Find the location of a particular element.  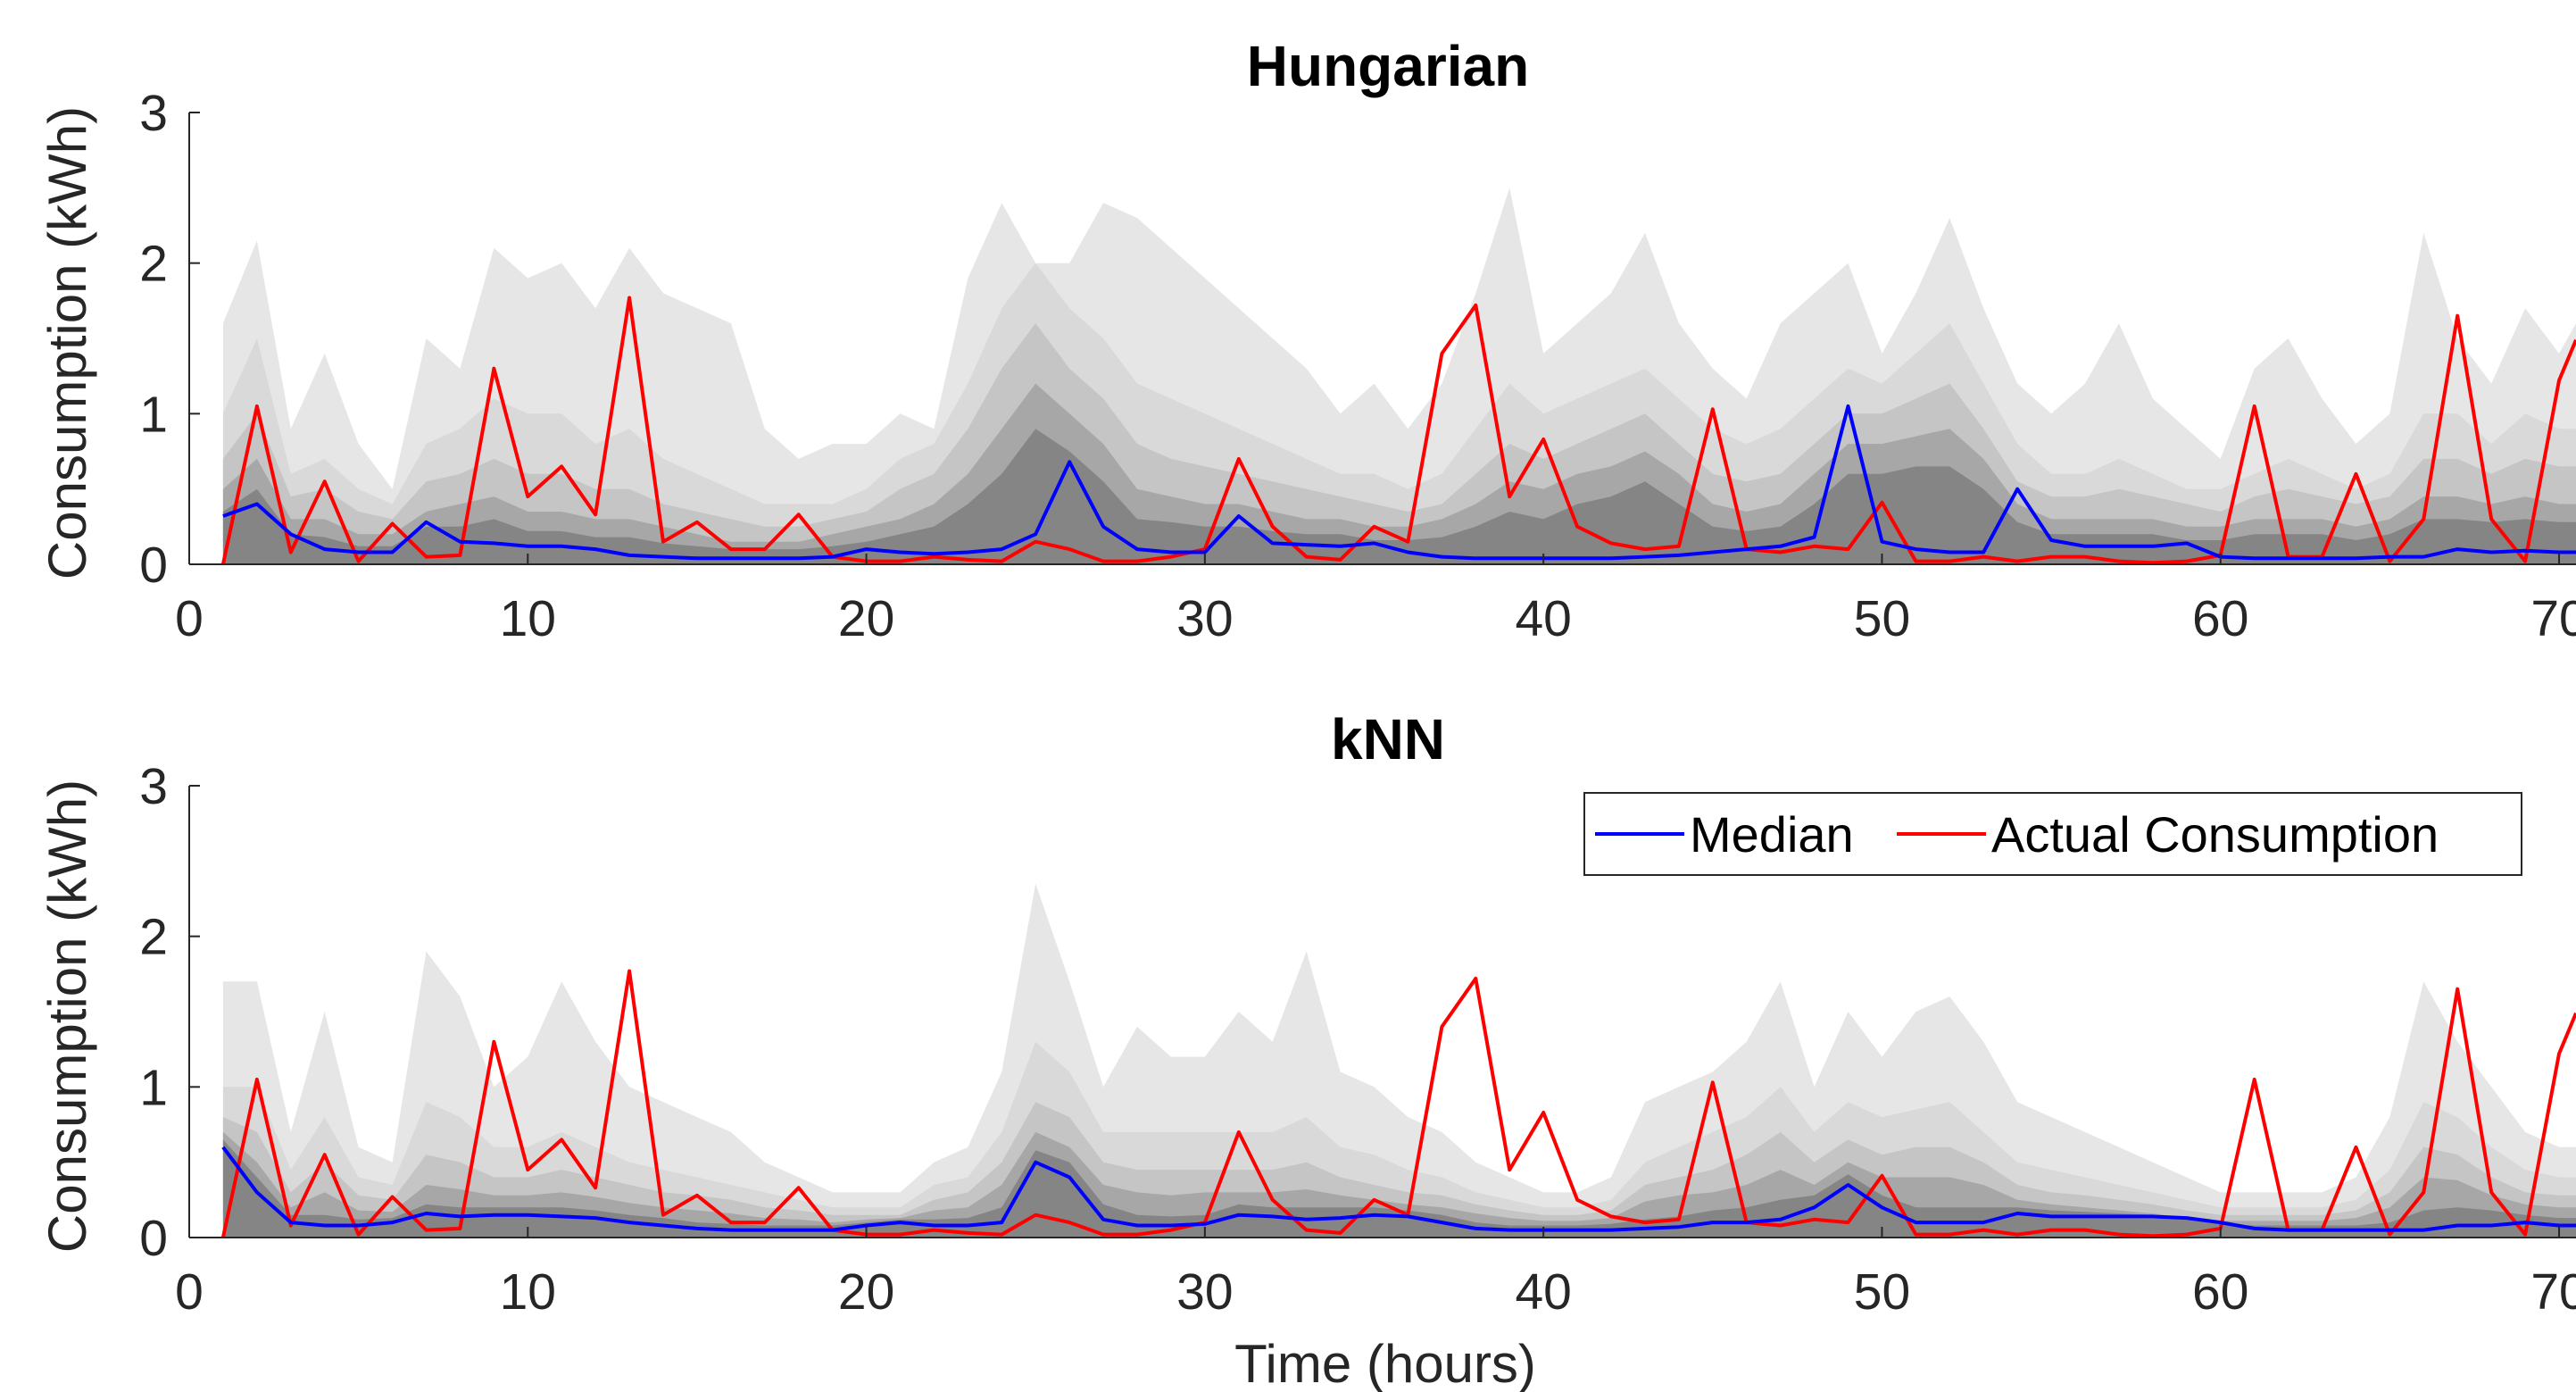

chart-title: kNN is located at coordinates (1388, 739).